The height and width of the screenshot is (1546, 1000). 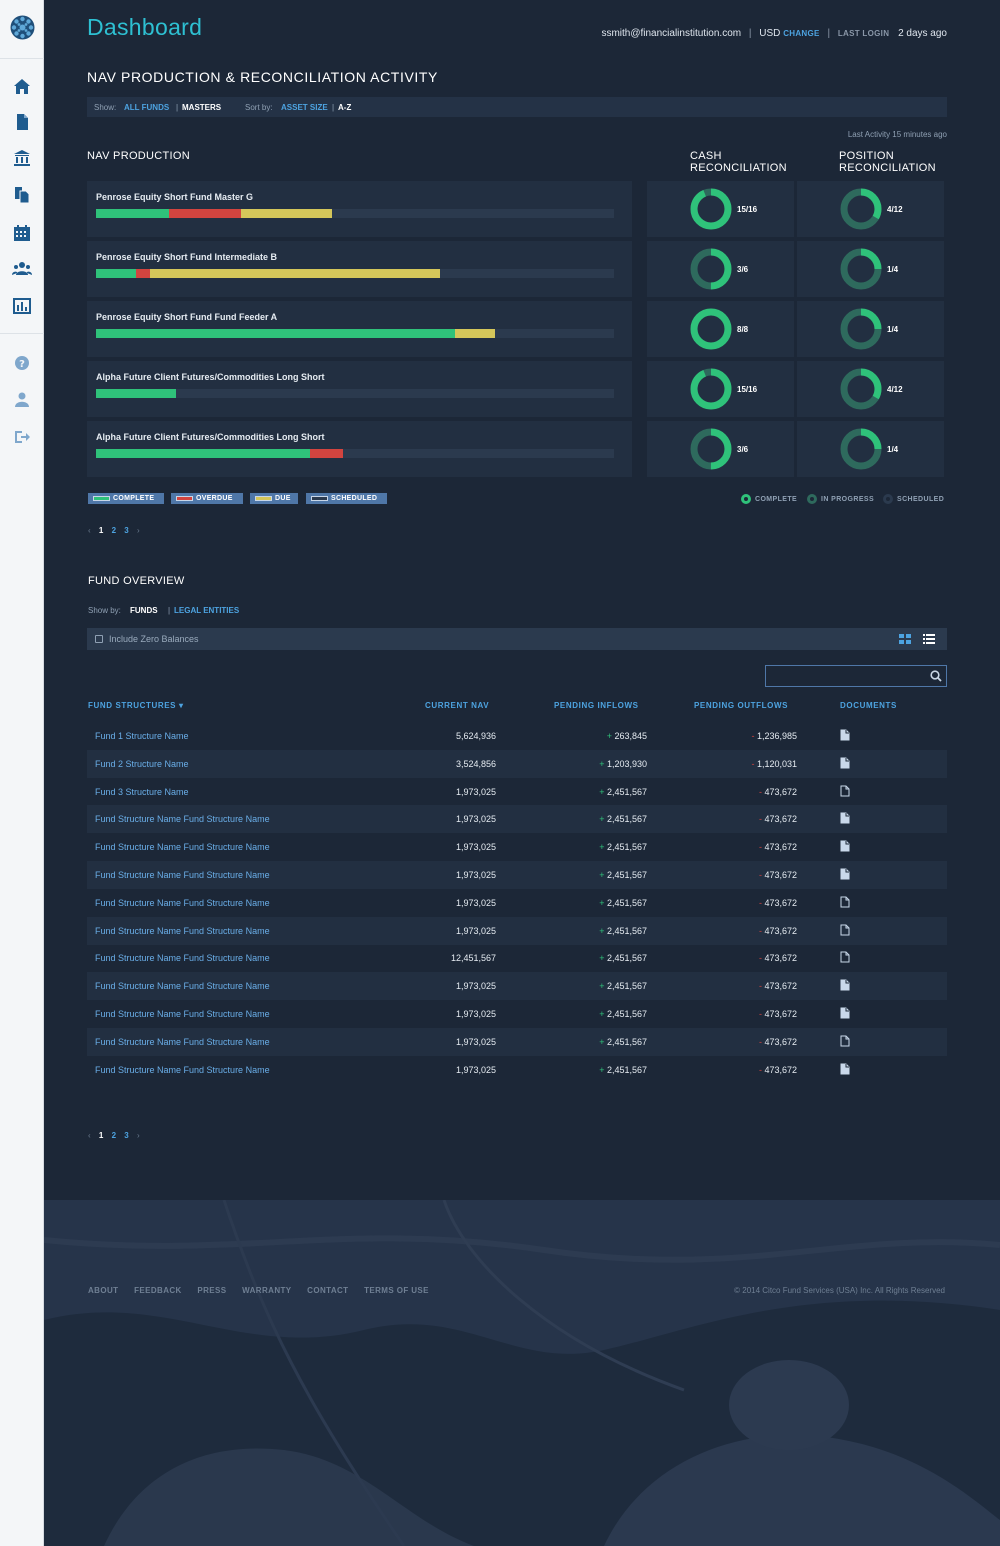 What do you see at coordinates (144, 610) in the screenshot?
I see `show-by-funds-link: FUNDS` at bounding box center [144, 610].